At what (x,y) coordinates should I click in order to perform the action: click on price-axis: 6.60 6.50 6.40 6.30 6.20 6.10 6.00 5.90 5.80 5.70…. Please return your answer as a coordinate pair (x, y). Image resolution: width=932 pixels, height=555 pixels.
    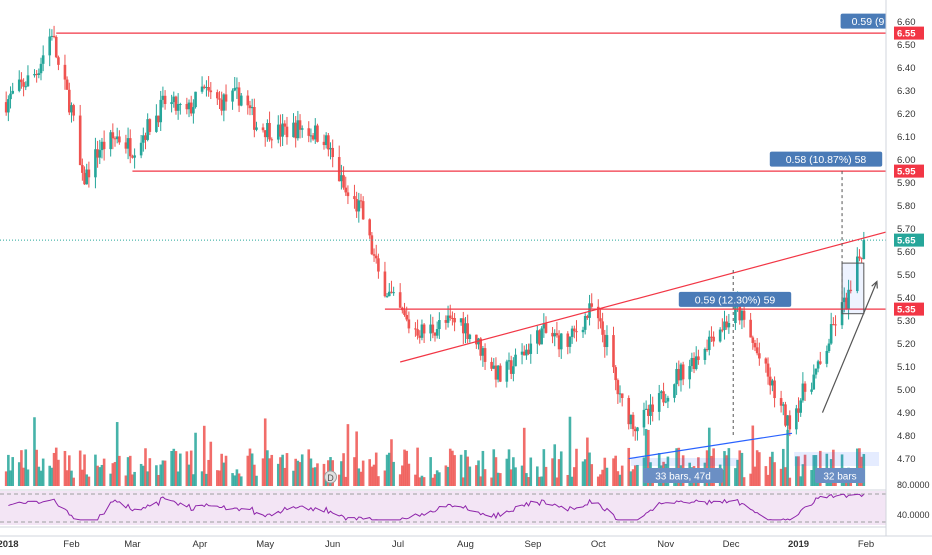
    Looking at the image, I should click on (908, 275).